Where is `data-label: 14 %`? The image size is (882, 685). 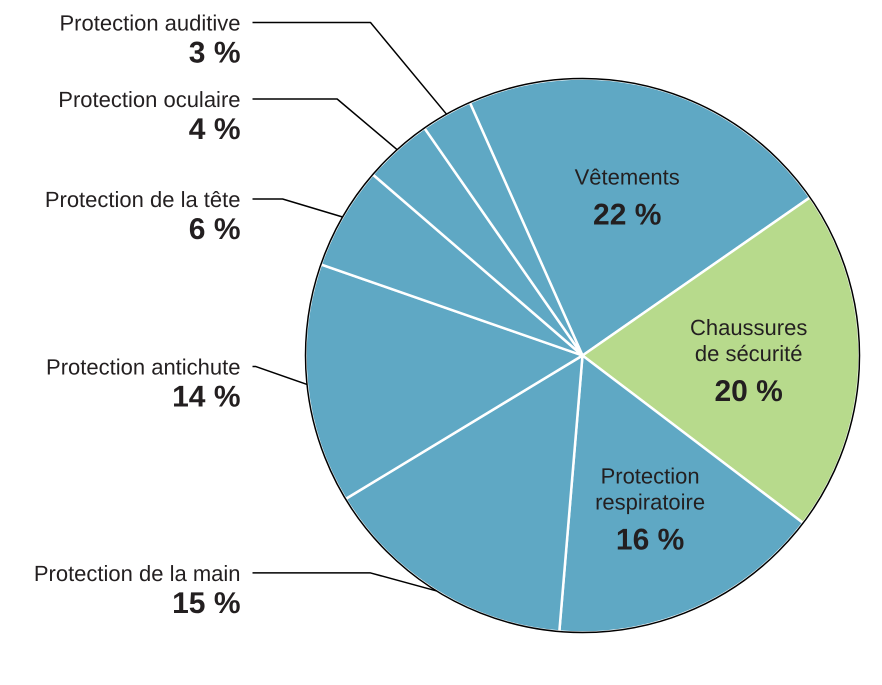 data-label: 14 % is located at coordinates (206, 397).